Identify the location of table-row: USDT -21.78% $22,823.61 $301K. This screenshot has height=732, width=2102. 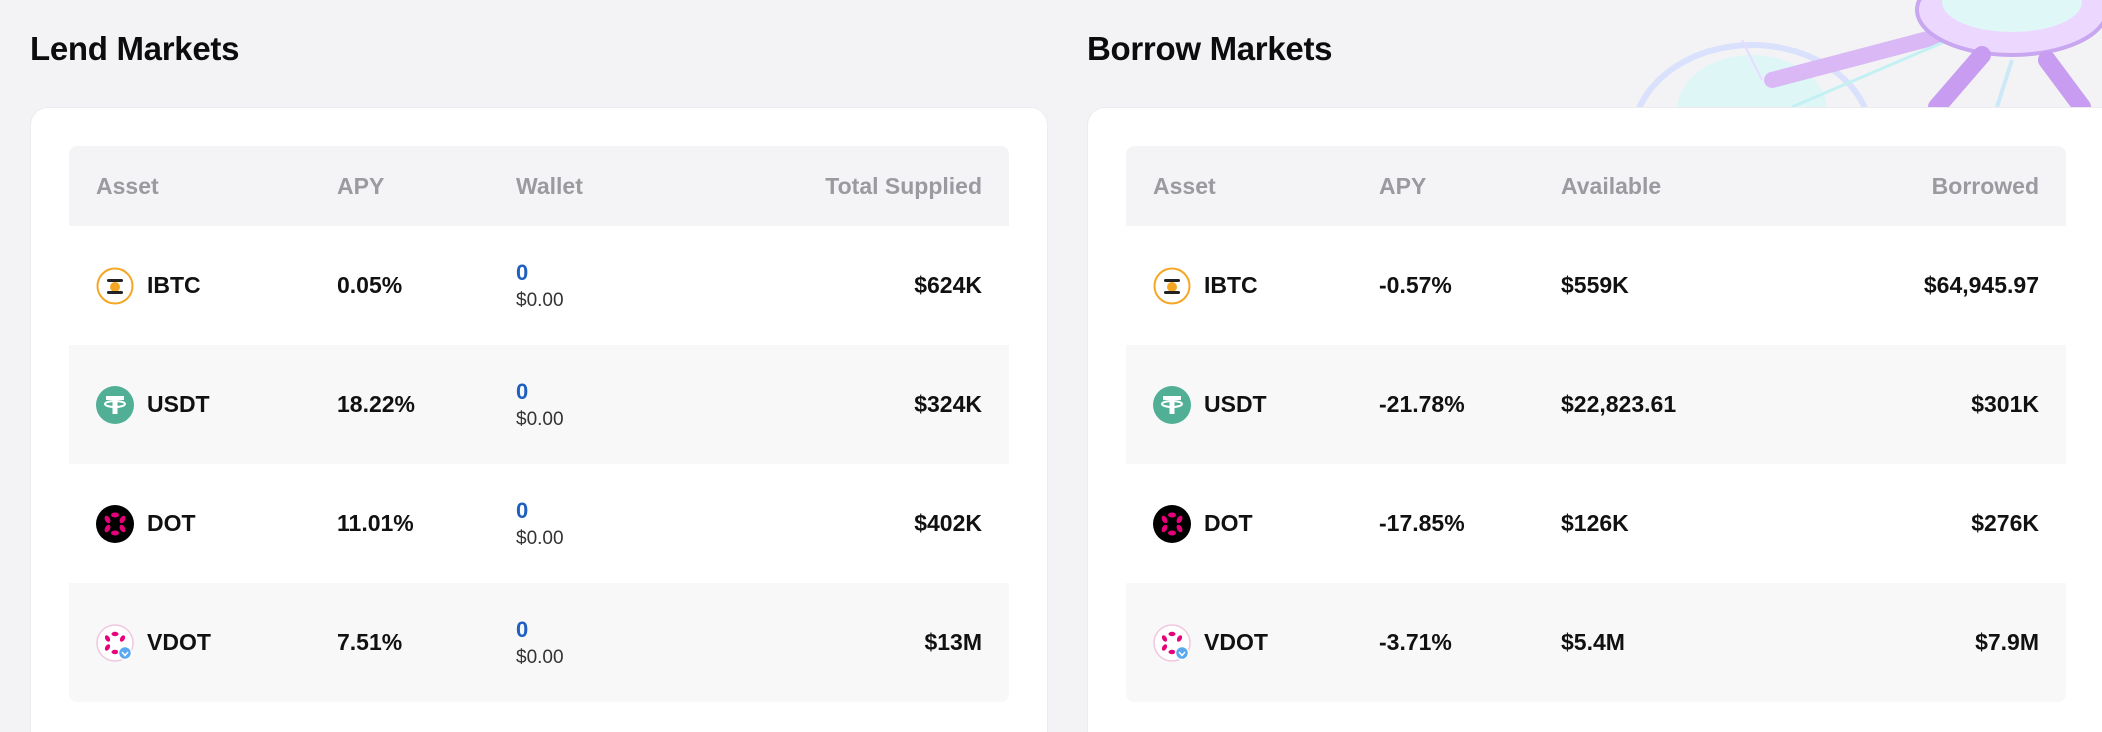
(1596, 404).